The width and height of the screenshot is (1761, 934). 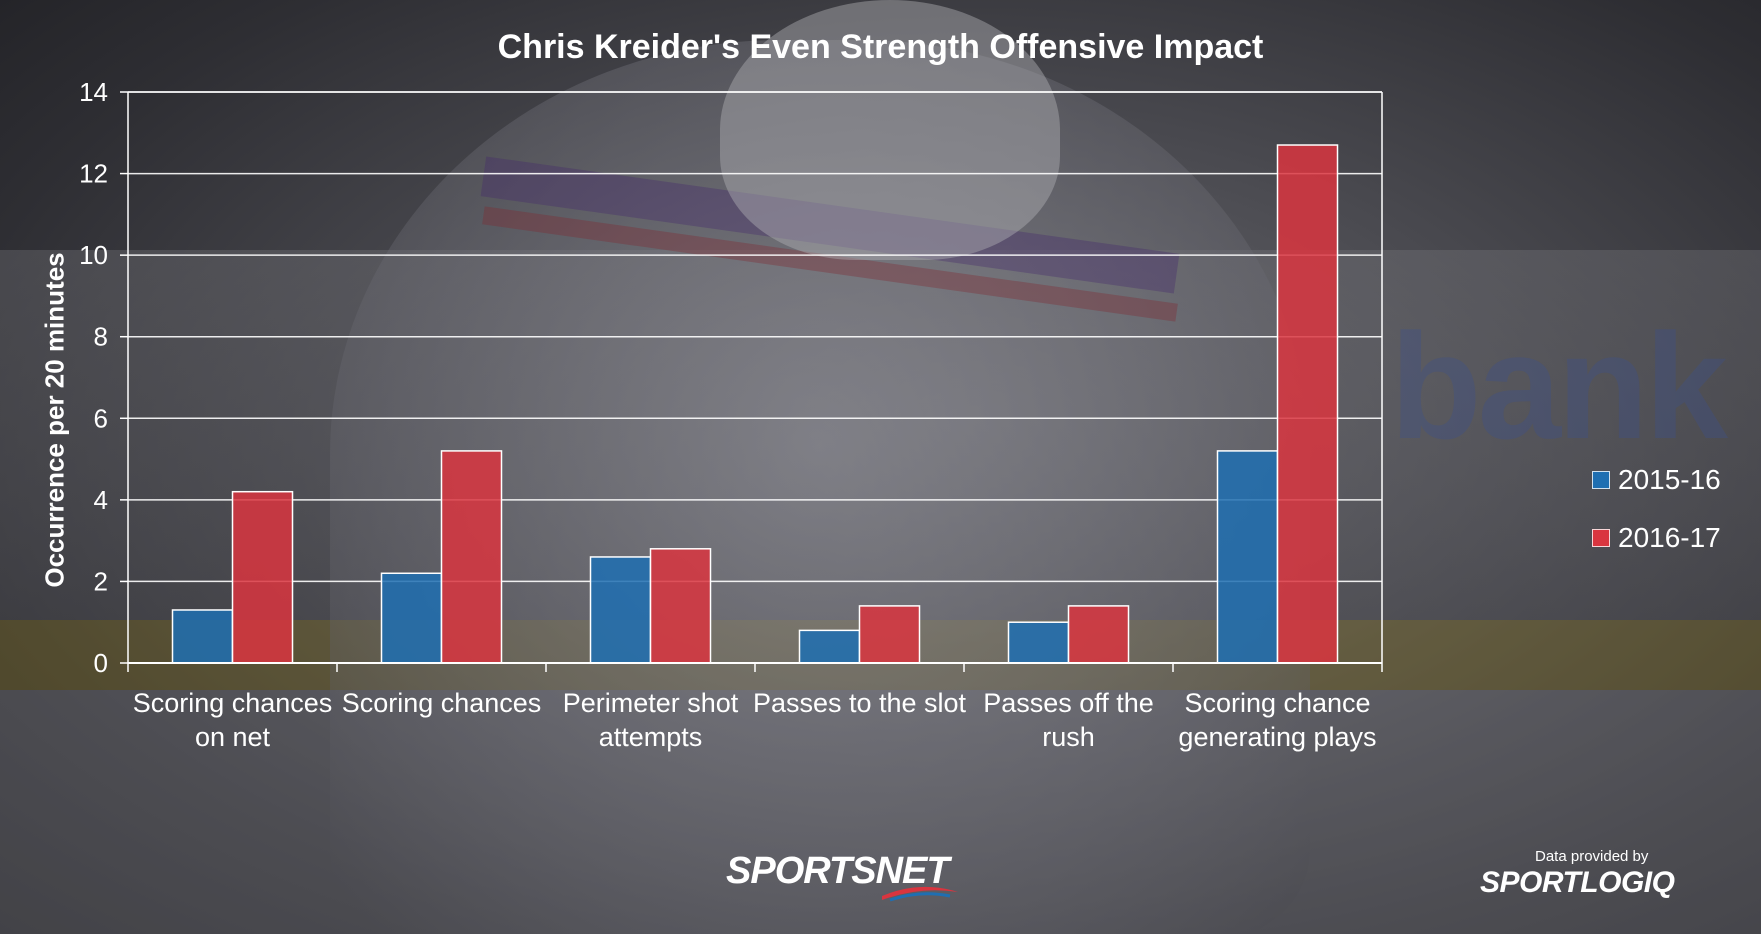 What do you see at coordinates (1669, 479) in the screenshot?
I see `legend-label-2015-16: 2015-16` at bounding box center [1669, 479].